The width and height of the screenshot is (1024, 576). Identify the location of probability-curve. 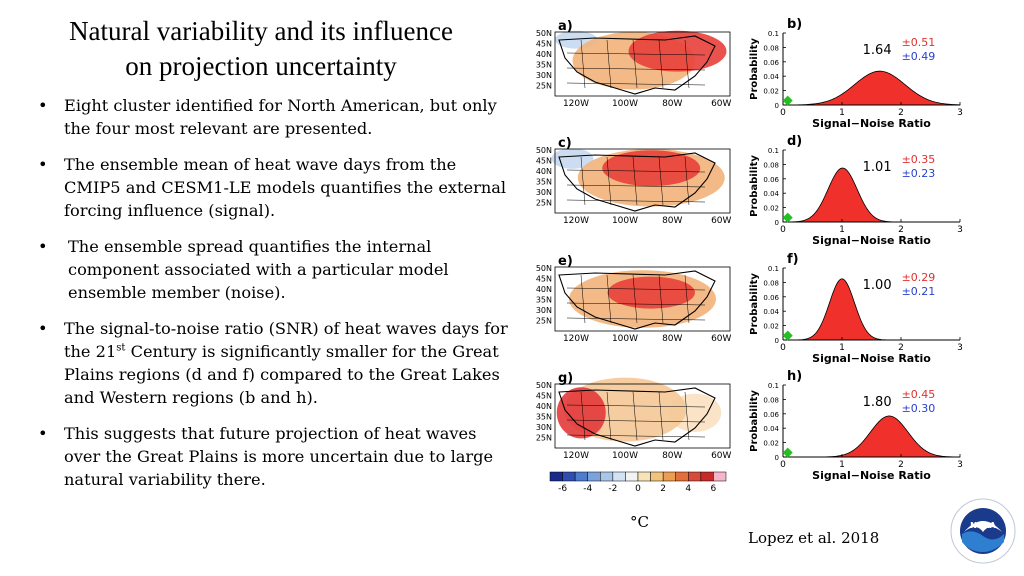
(871, 88).